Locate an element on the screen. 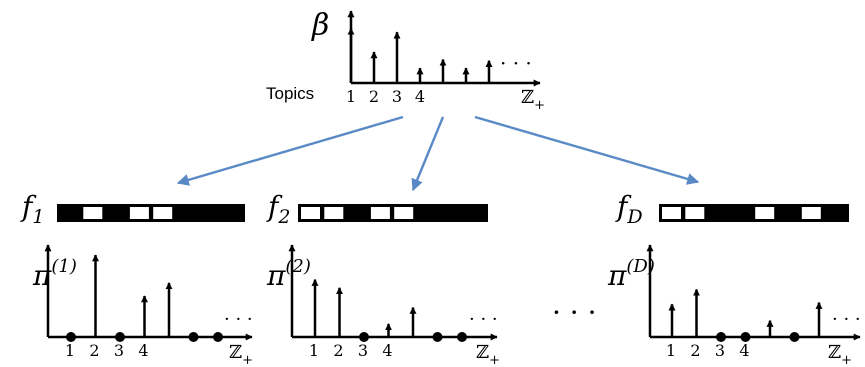 The height and width of the screenshot is (367, 865). feature-bars: f1 f2 fD is located at coordinates (434, 209).